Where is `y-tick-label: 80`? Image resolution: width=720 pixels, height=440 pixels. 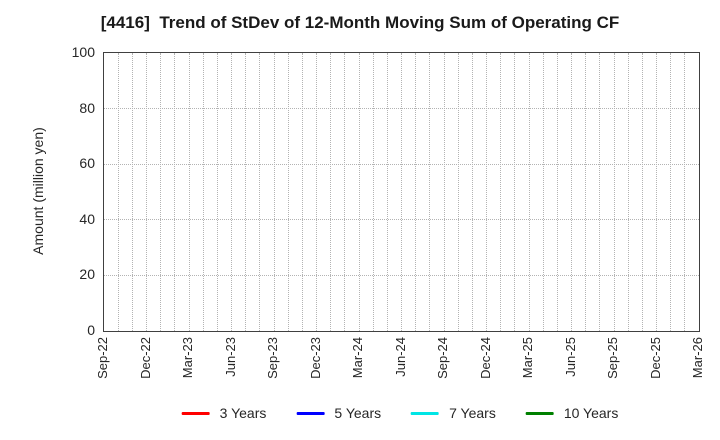
y-tick-label: 80 is located at coordinates (87, 107).